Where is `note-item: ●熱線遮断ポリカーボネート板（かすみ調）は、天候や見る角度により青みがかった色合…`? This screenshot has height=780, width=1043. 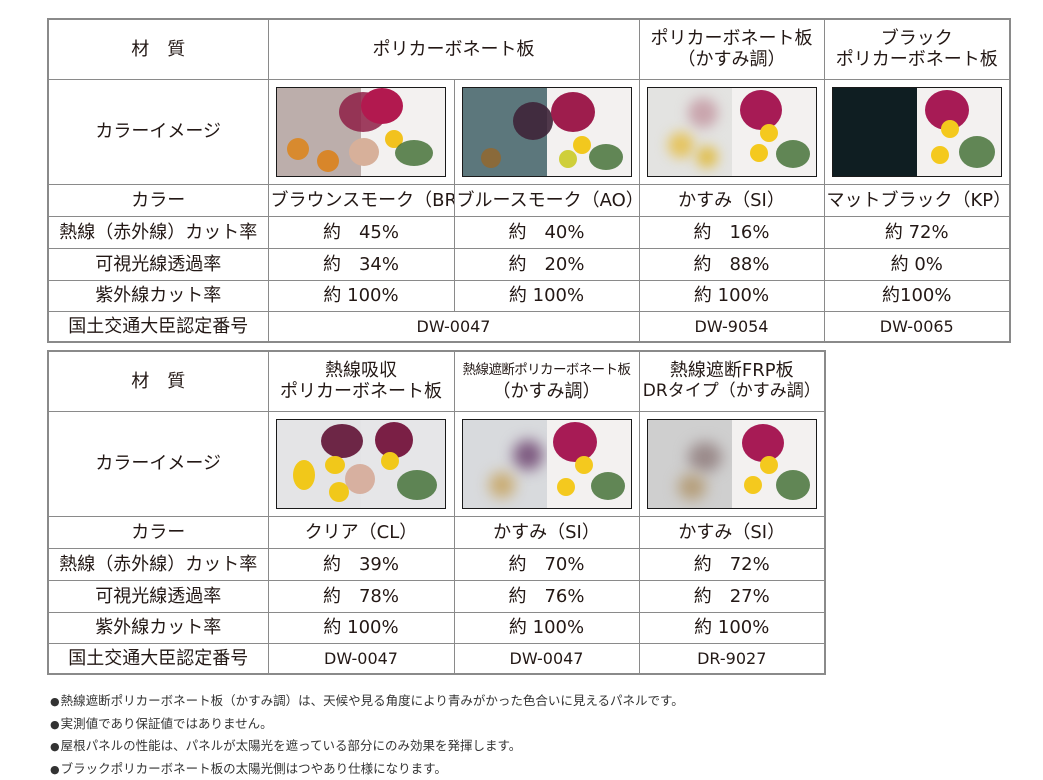
note-item: ●熱線遮断ポリカーボネート板（かすみ調）は、天候や見る角度により青みがかった色合… is located at coordinates (367, 701).